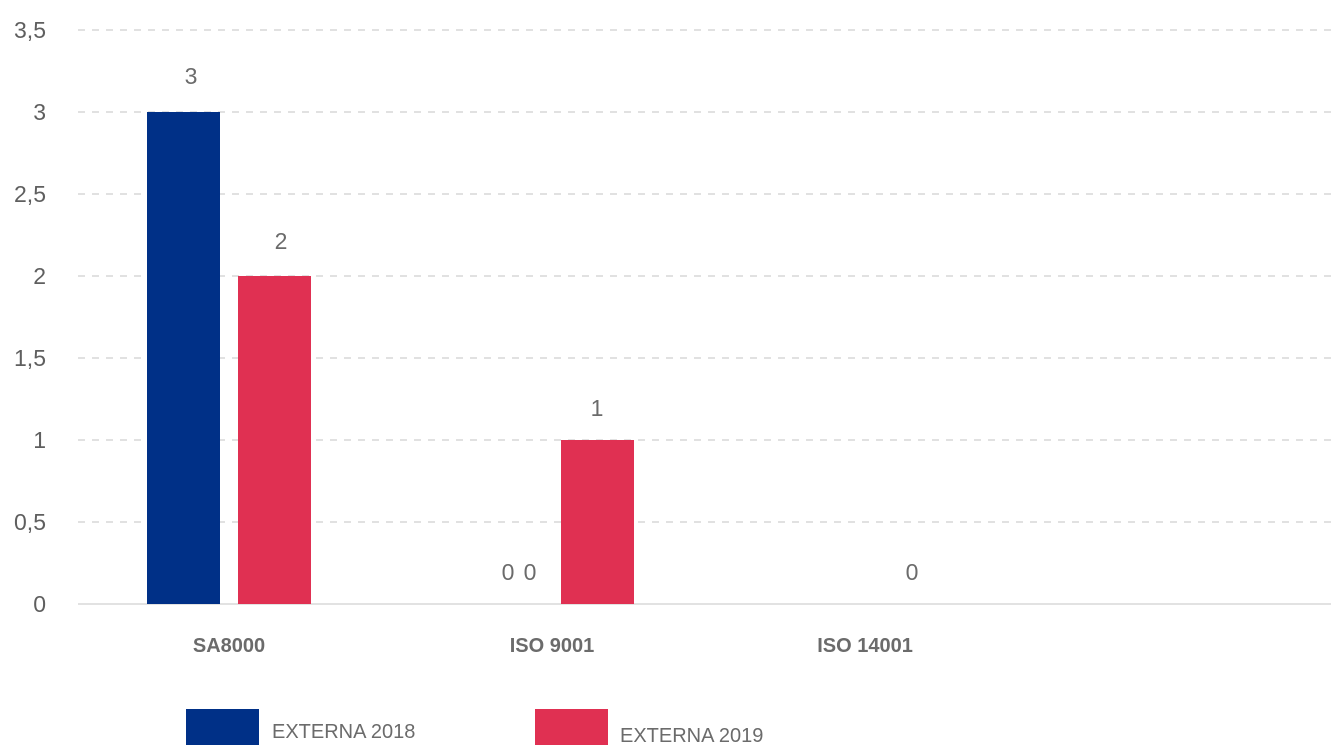  What do you see at coordinates (30, 522) in the screenshot?
I see `y-tick-label: 0,5` at bounding box center [30, 522].